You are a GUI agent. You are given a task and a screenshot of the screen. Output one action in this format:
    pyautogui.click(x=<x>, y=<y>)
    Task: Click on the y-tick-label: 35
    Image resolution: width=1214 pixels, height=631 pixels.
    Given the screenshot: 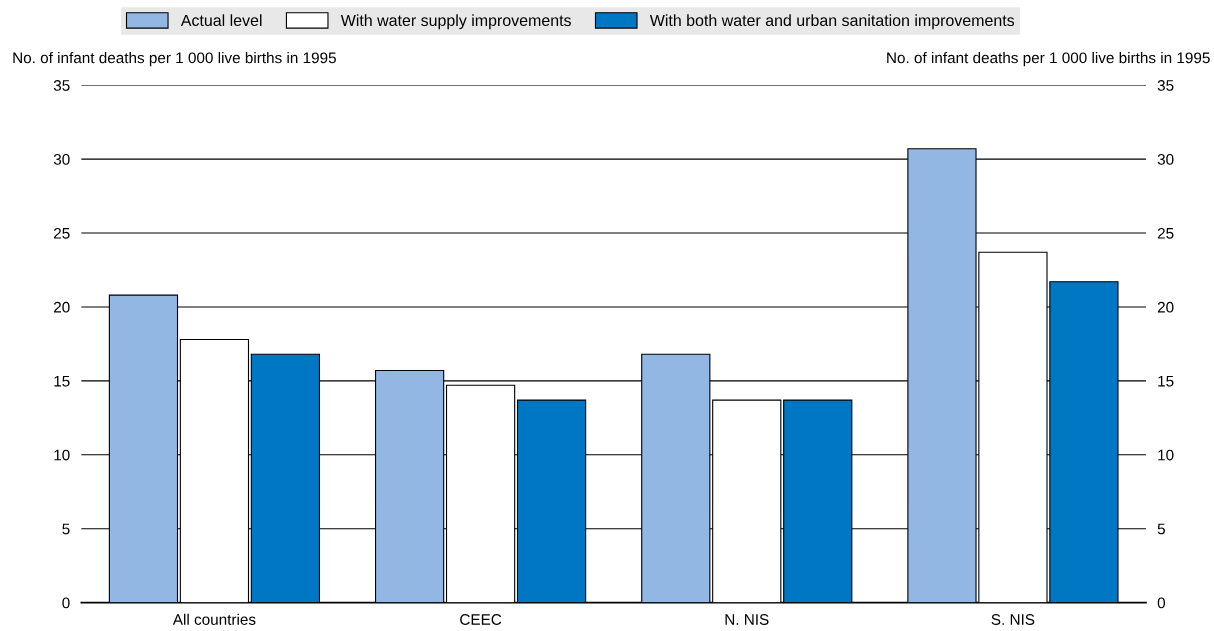 What is the action you would take?
    pyautogui.click(x=61, y=85)
    